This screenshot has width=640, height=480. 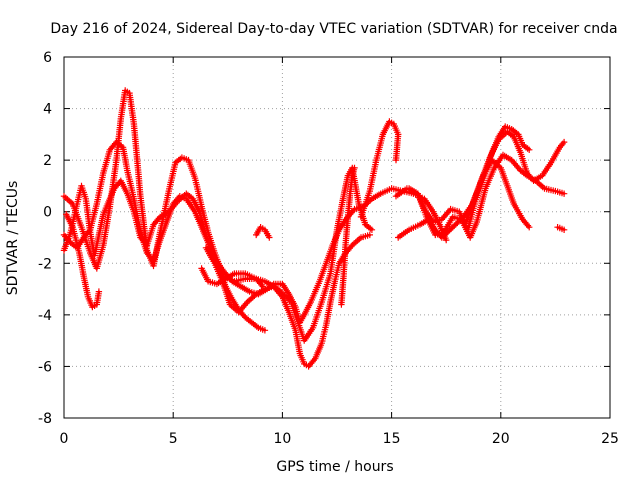 What do you see at coordinates (13, 238) in the screenshot?
I see `y-axis-label: SDTVAR / TECUs` at bounding box center [13, 238].